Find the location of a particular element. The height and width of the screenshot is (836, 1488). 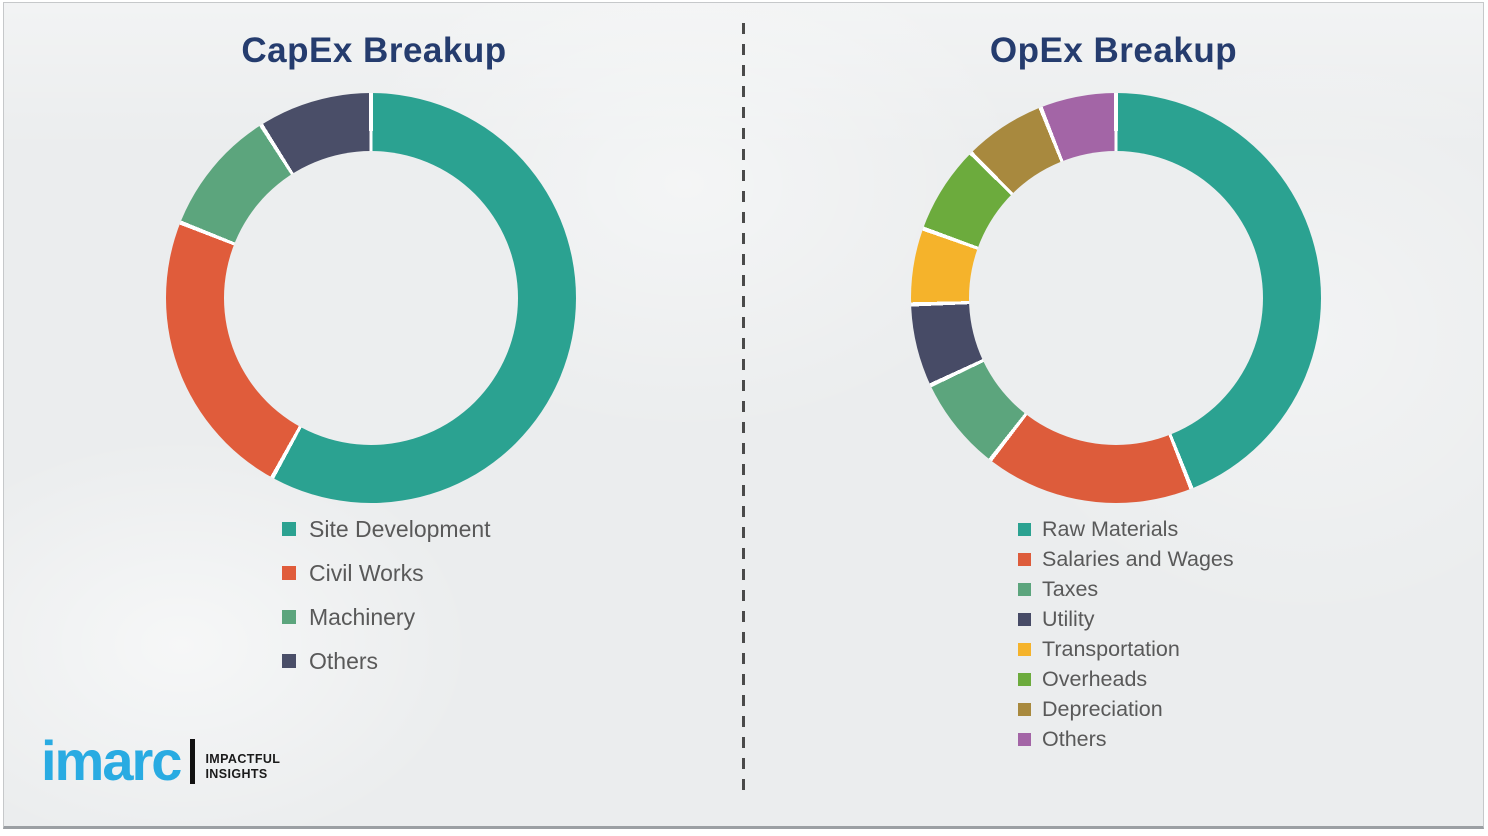

legend-label: Transportation is located at coordinates (1111, 649).